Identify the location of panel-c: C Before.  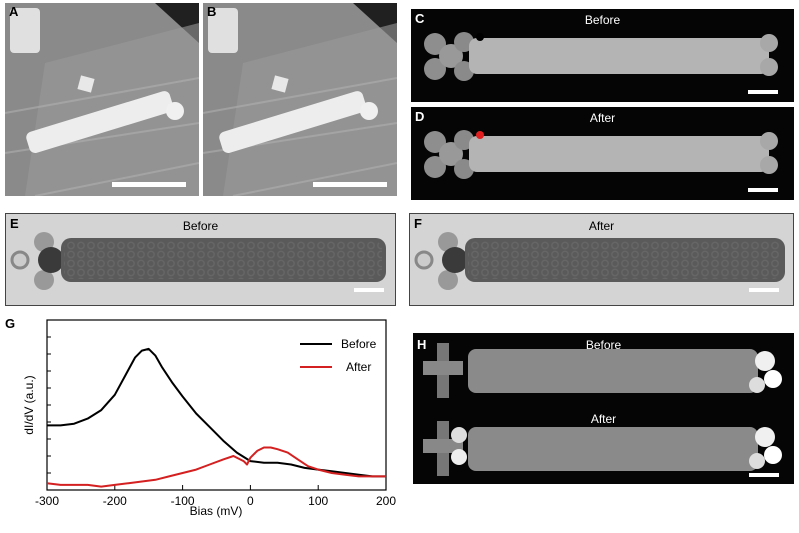
(602, 55).